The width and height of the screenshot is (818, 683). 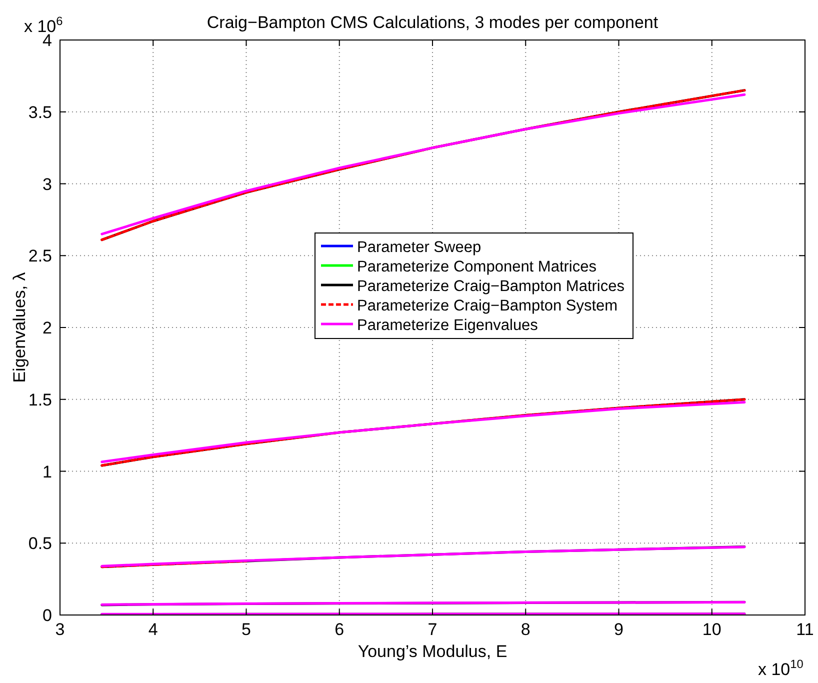 What do you see at coordinates (40, 400) in the screenshot?
I see `y-tick-label: 1.5` at bounding box center [40, 400].